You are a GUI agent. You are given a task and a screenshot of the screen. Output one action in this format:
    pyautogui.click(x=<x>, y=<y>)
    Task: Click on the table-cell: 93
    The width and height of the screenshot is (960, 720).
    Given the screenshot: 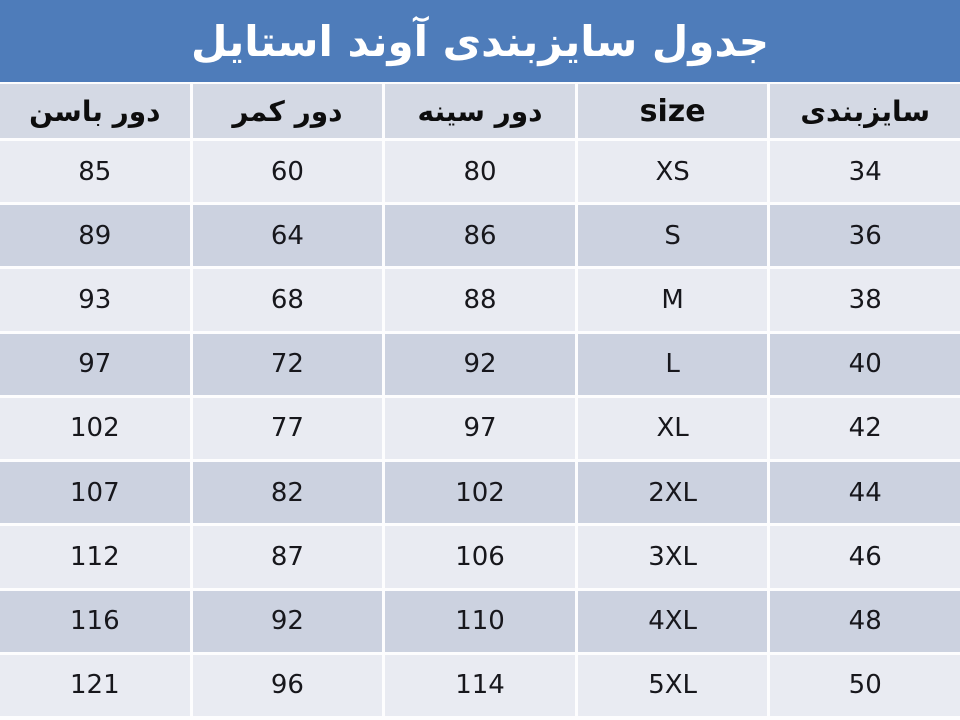 What is the action you would take?
    pyautogui.click(x=95, y=300)
    